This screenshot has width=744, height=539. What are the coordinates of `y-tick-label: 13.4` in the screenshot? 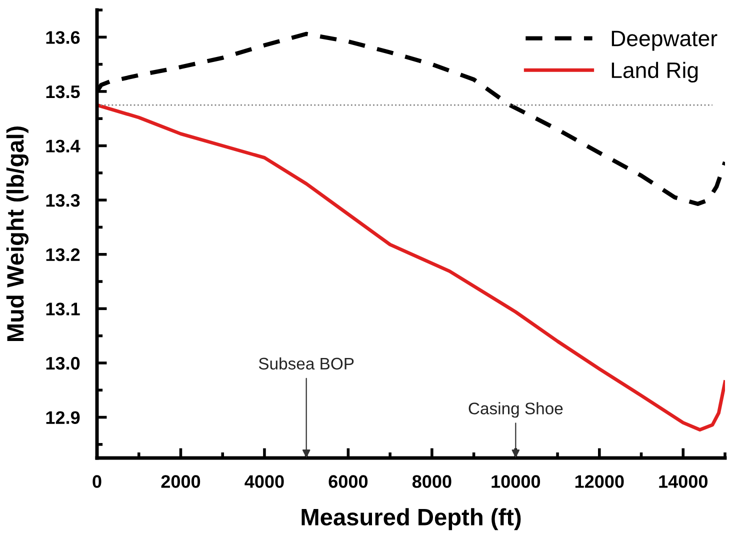 It's located at (63, 146).